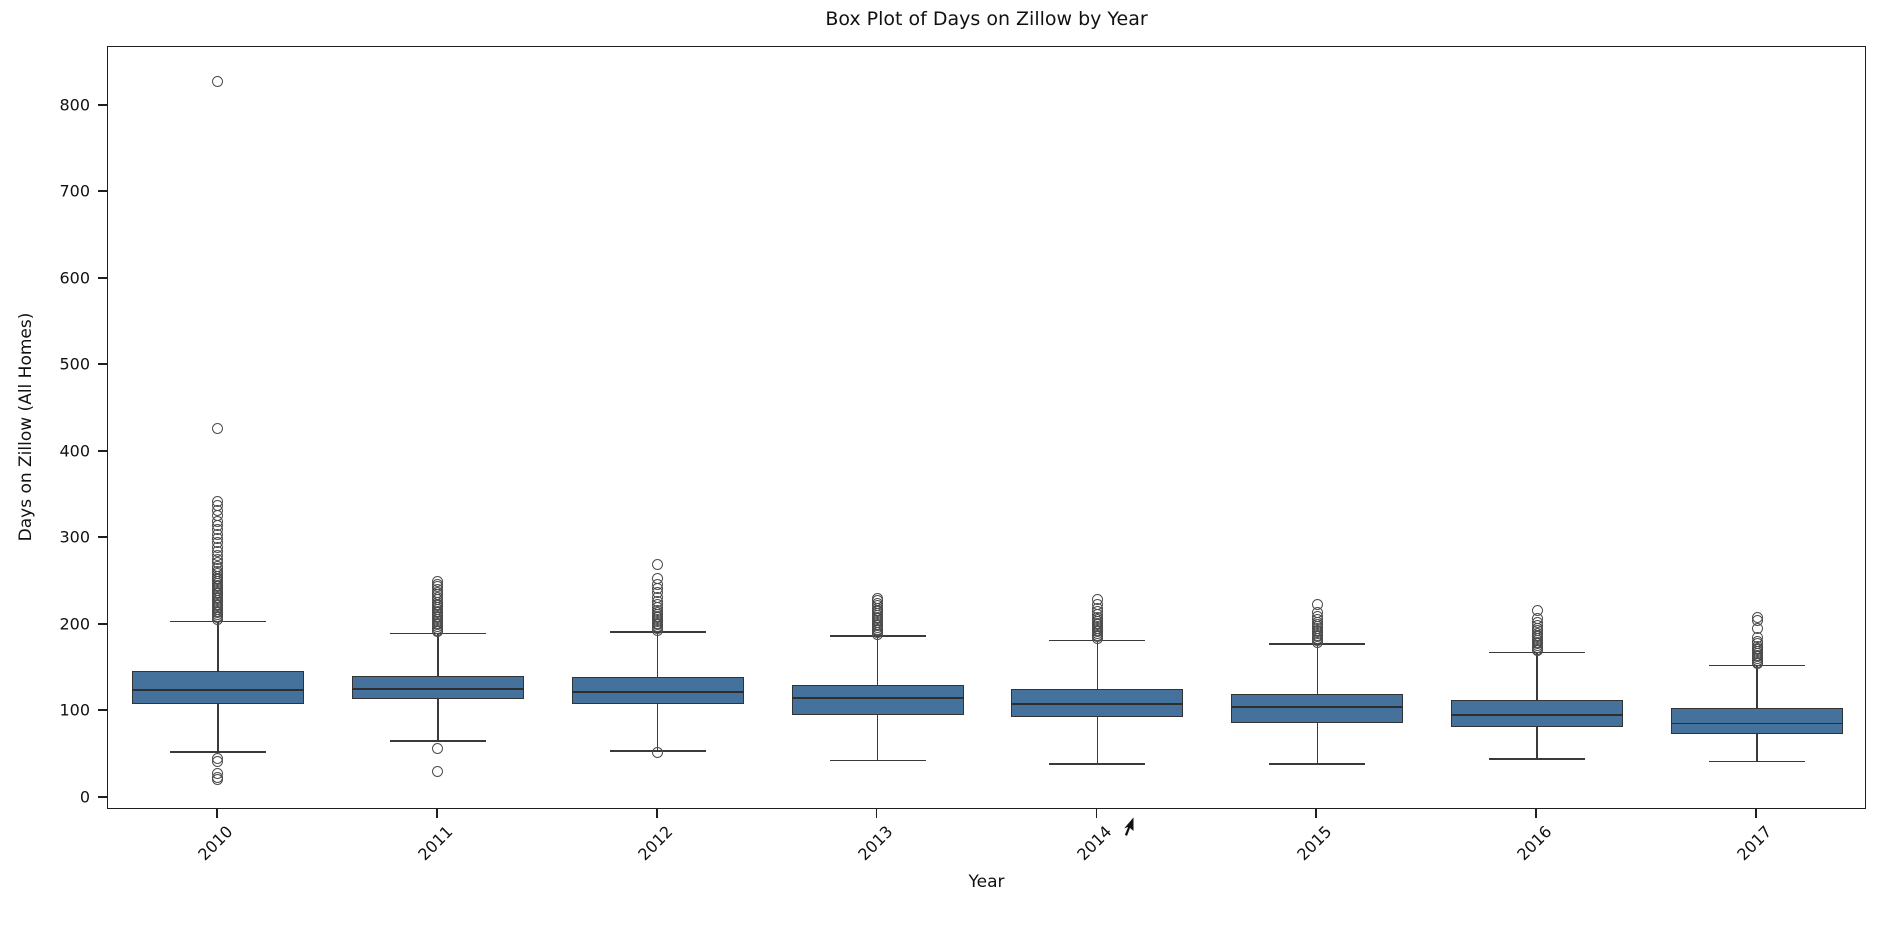 This screenshot has height=940, width=1900. What do you see at coordinates (1534, 843) in the screenshot?
I see `x-tick-label: 2016` at bounding box center [1534, 843].